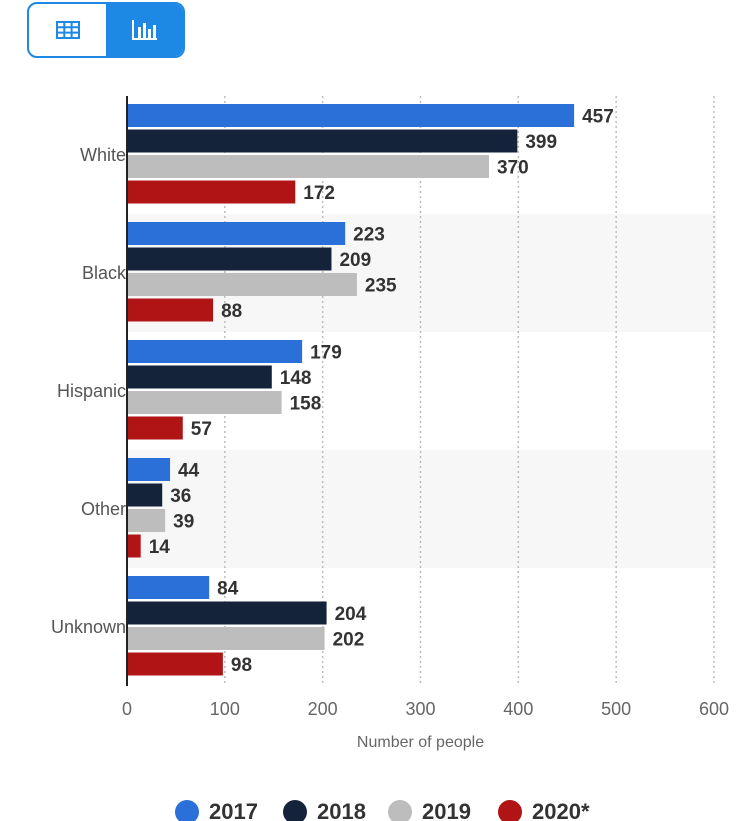 The width and height of the screenshot is (749, 821). Describe the element at coordinates (446, 810) in the screenshot. I see `legend-label: 2019` at that location.